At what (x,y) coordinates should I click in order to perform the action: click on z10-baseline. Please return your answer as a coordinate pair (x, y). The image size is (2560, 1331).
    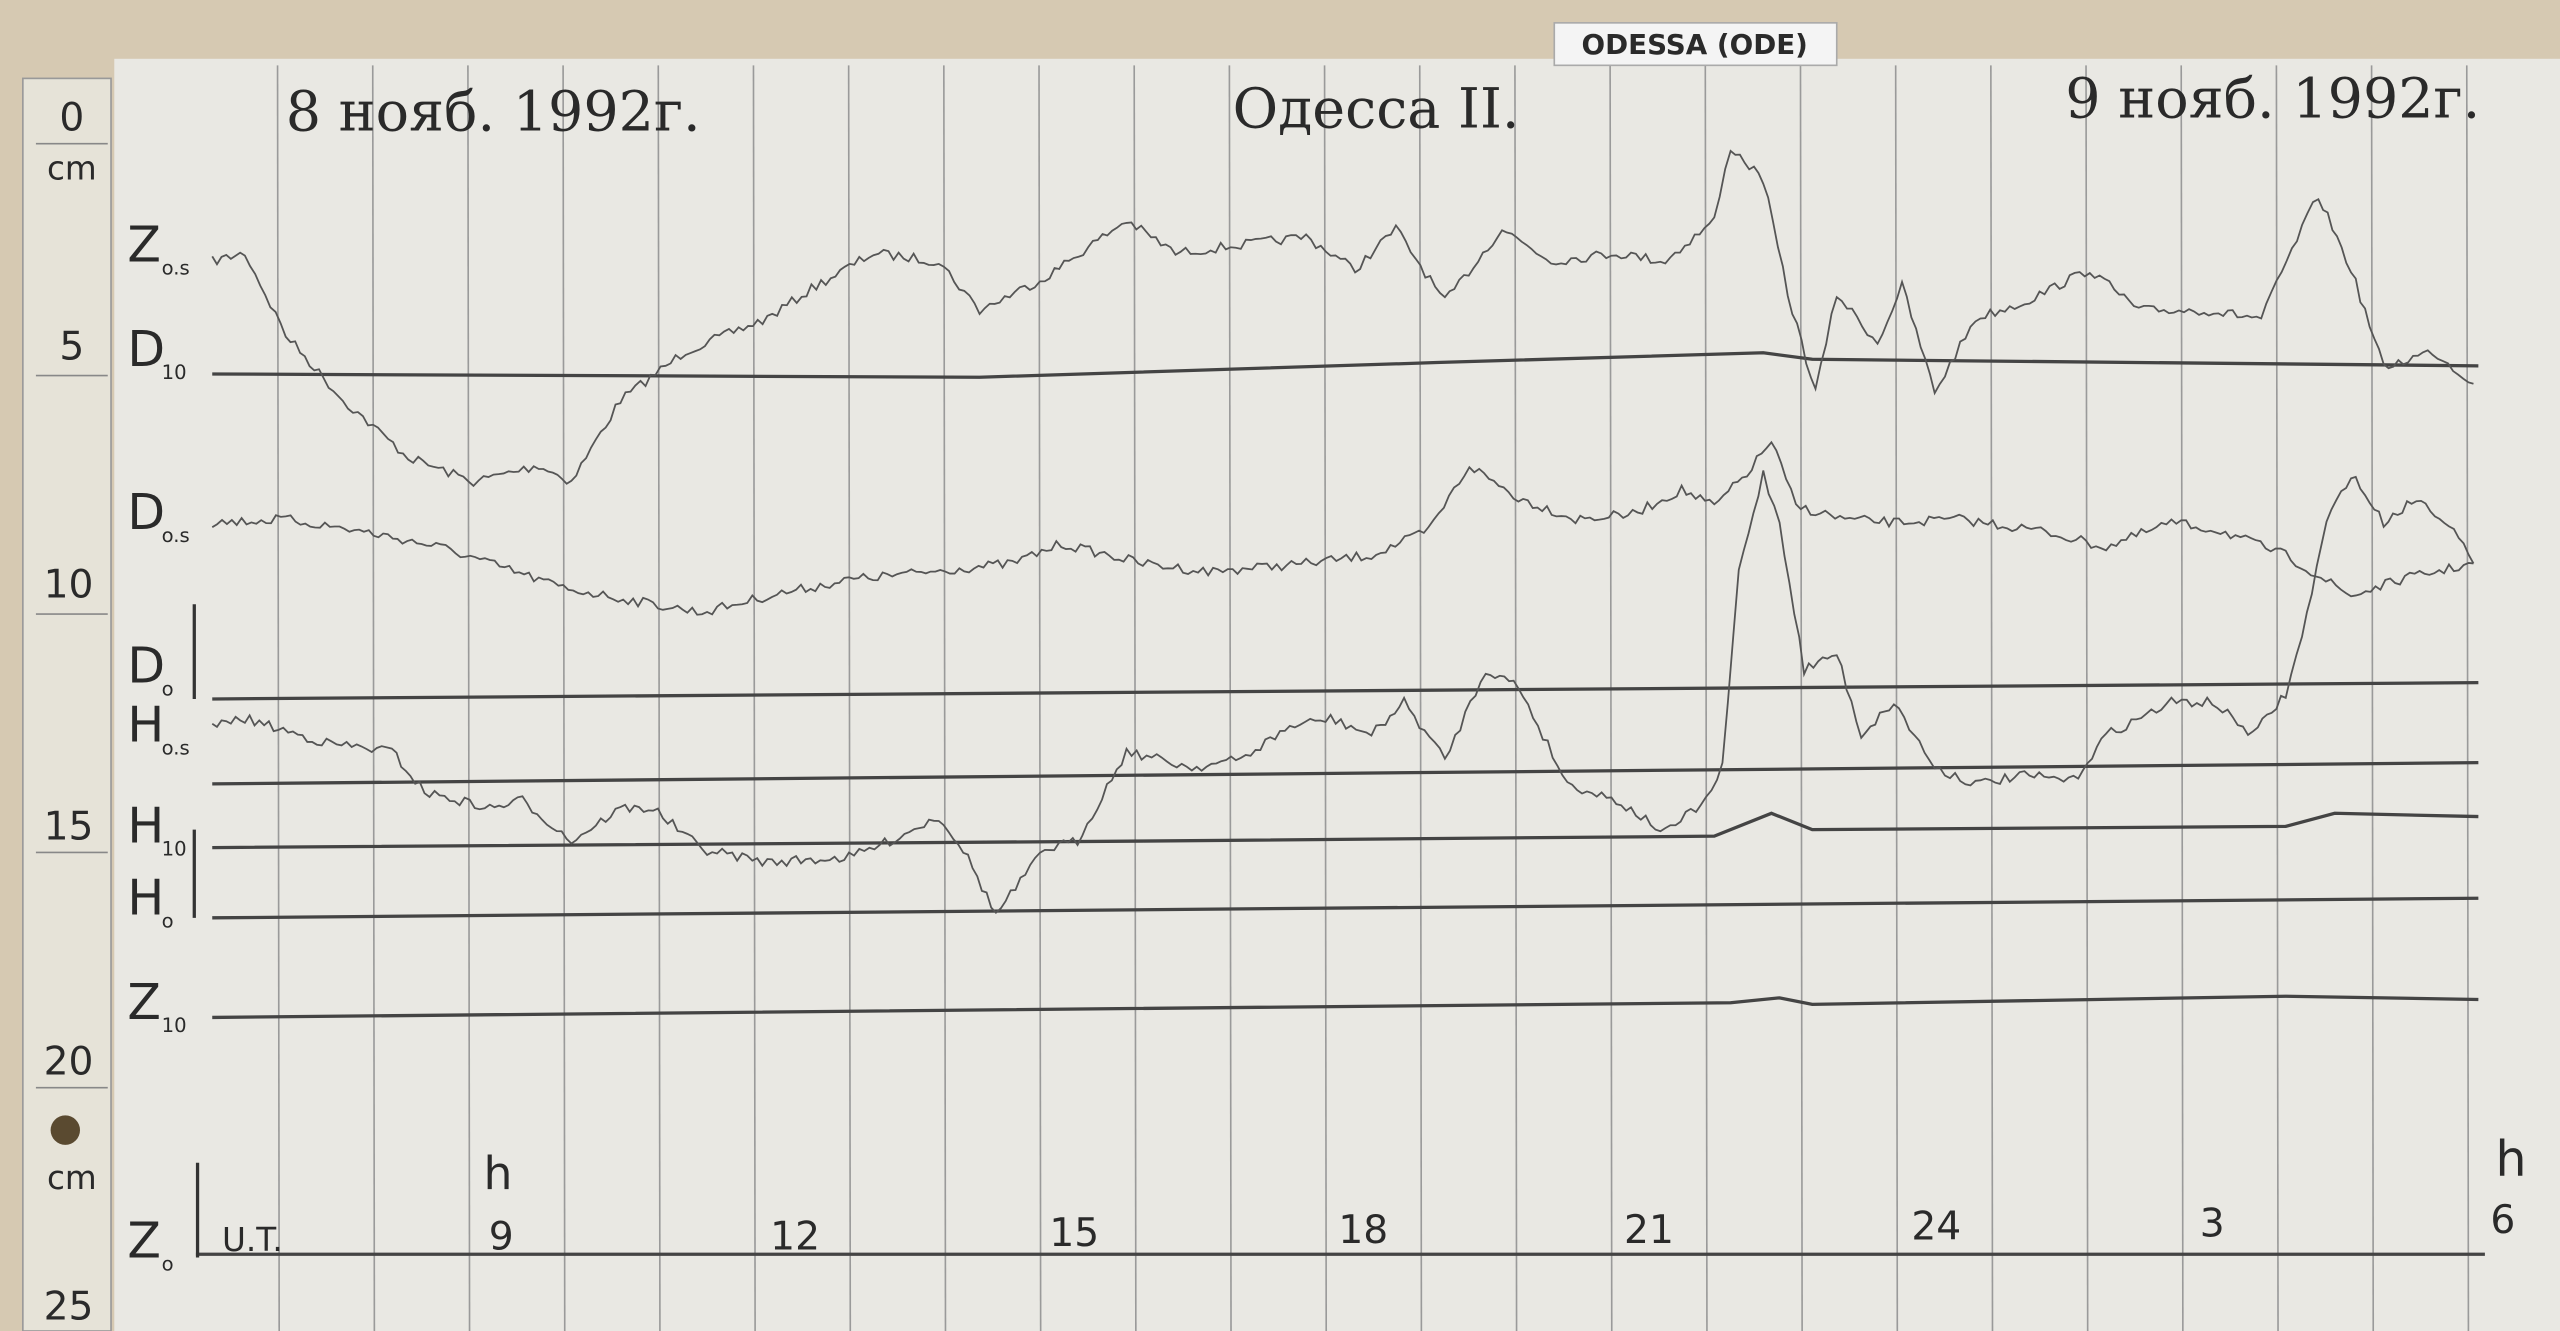
    Looking at the image, I should click on (1345, 1007).